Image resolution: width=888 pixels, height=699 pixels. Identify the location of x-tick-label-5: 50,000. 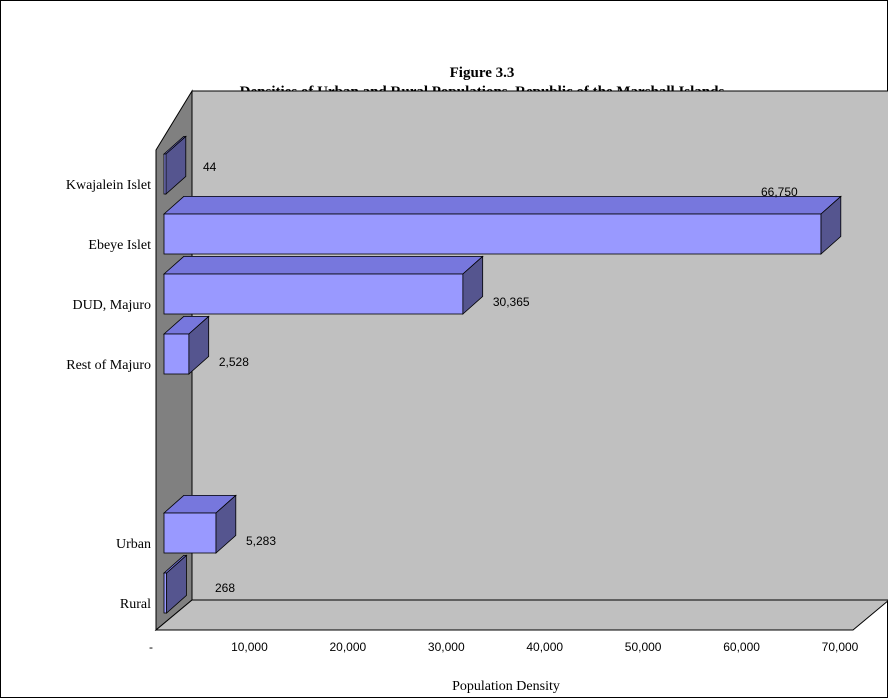
(643, 647).